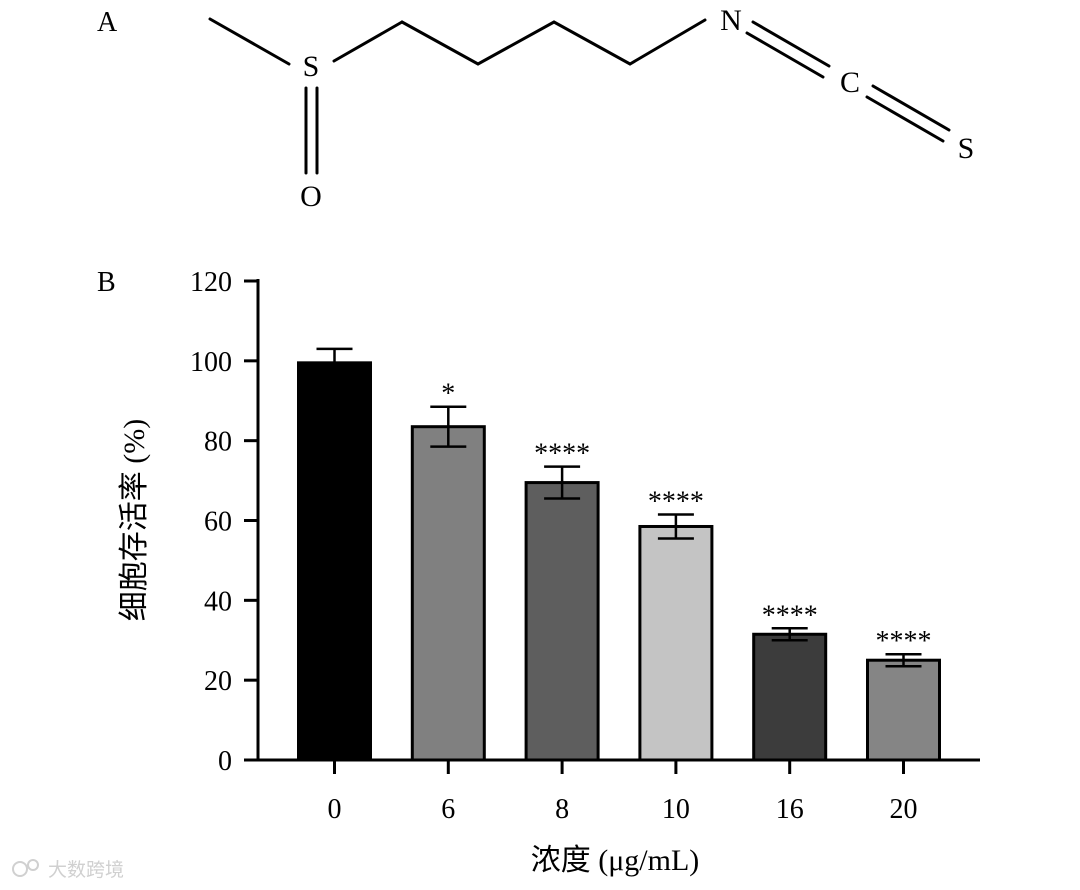 The width and height of the screenshot is (1080, 890). What do you see at coordinates (249, 41) in the screenshot?
I see `bond-ch3-s` at bounding box center [249, 41].